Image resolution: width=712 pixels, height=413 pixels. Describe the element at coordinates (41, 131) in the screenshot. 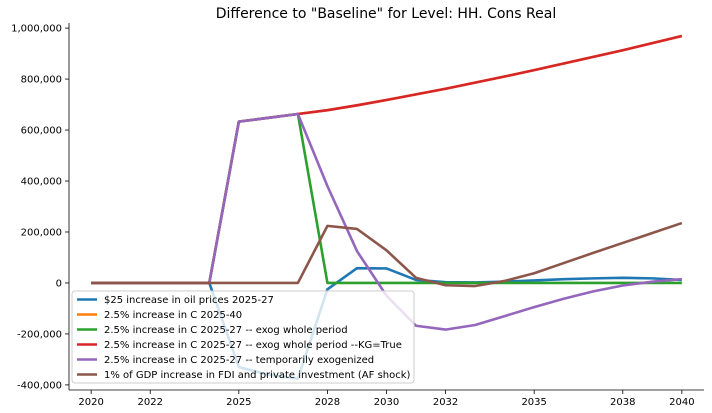

I see `y-tick-label: 600,000` at that location.